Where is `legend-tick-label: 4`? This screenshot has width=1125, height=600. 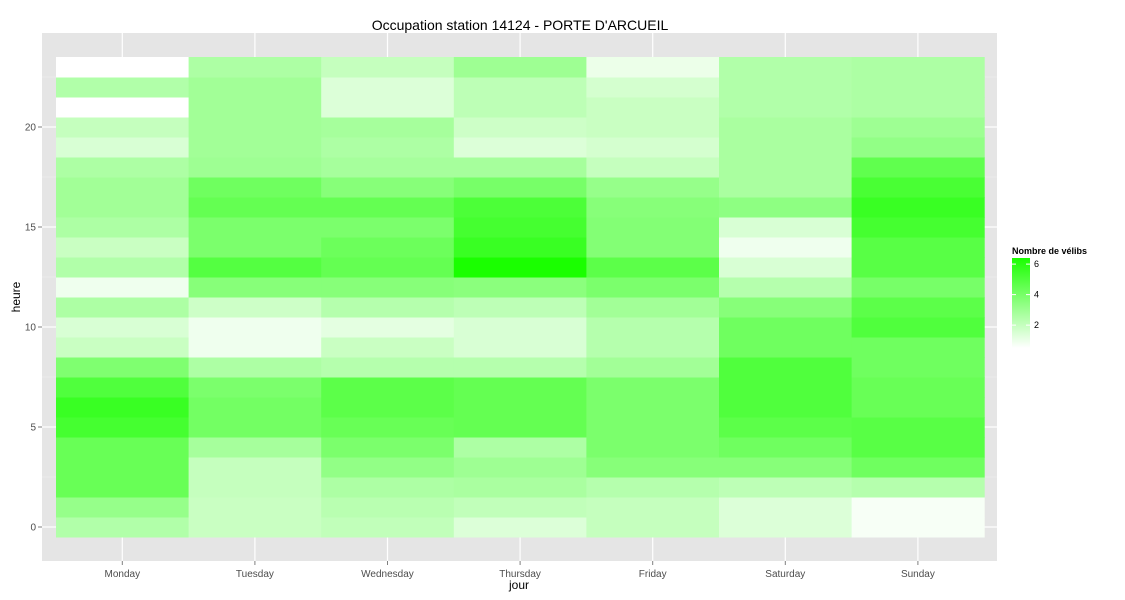
legend-tick-label: 4 is located at coordinates (1036, 295).